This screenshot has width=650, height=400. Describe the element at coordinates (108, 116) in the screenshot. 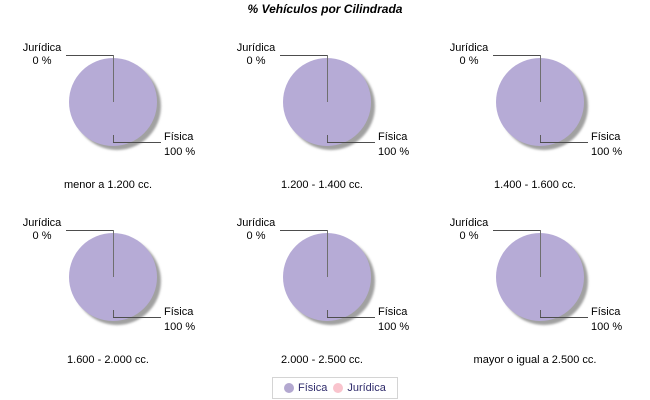

I see `pie-cell: Jurídica 0 % Física 100 % menor a 1.200 cc.` at that location.